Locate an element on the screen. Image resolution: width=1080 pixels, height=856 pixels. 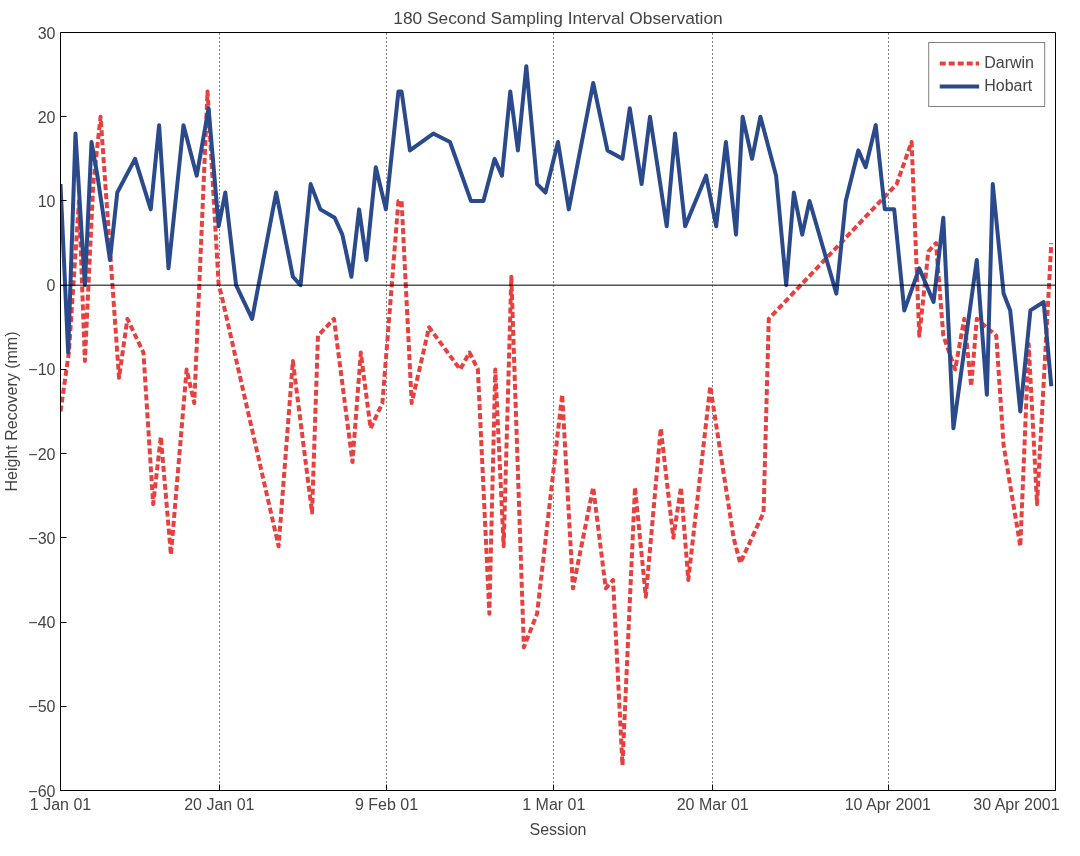
y-tick-label: −10 is located at coordinates (42, 370).